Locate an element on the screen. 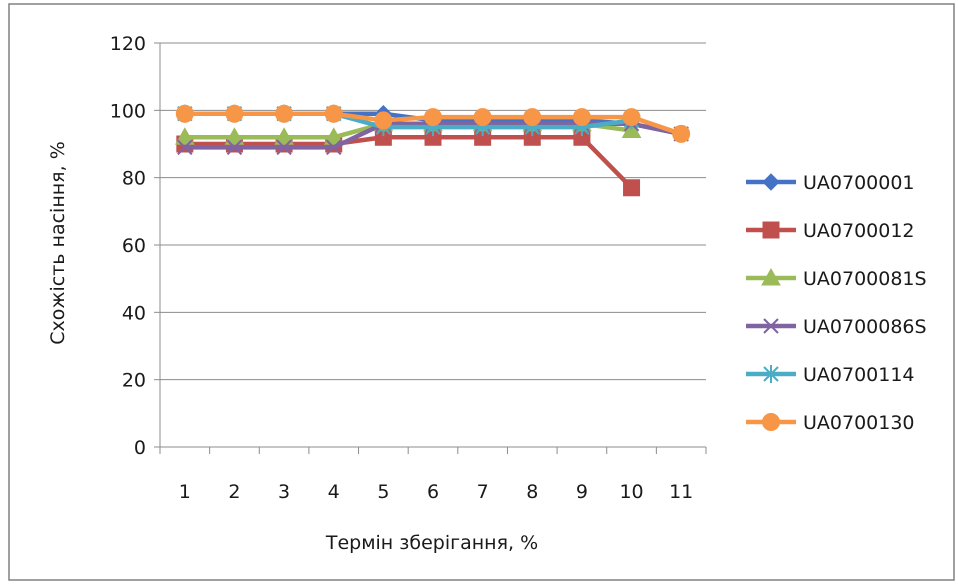 The image size is (958, 588). x-axis-title: Термін зберігання, % is located at coordinates (431, 543).